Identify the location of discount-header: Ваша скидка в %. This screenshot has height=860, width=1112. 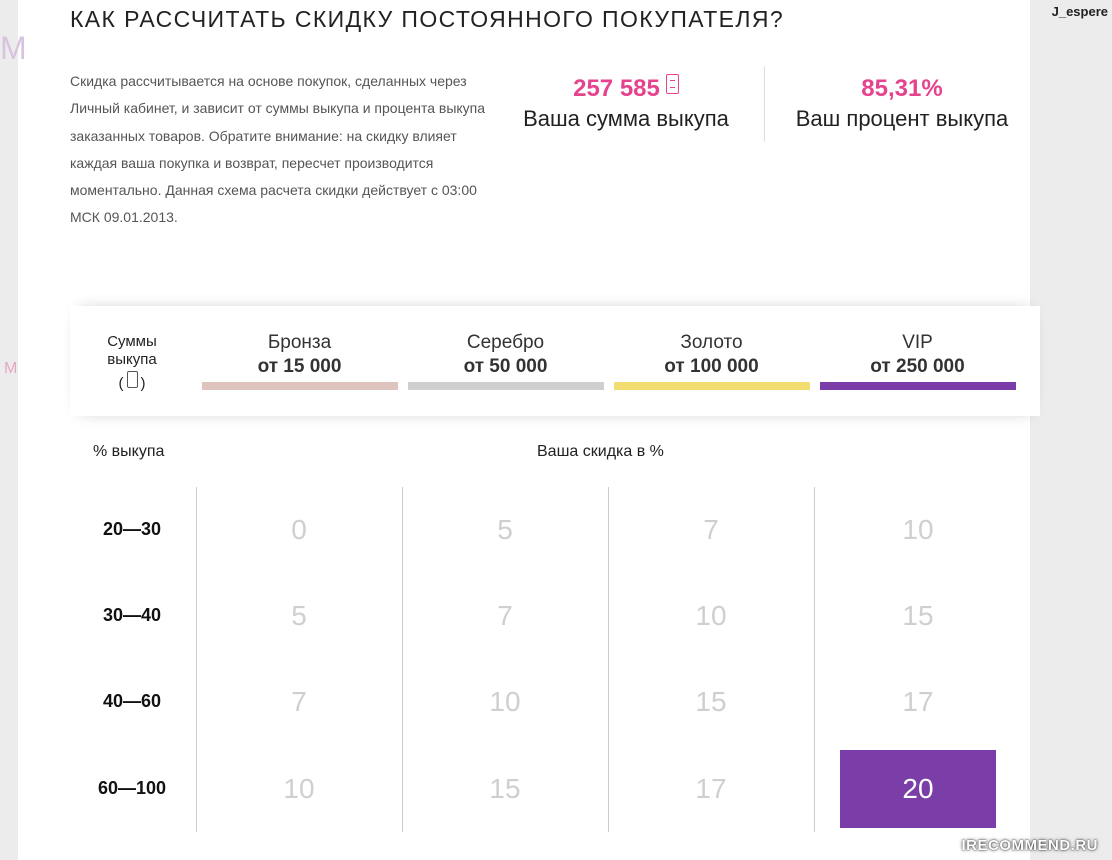
(600, 451).